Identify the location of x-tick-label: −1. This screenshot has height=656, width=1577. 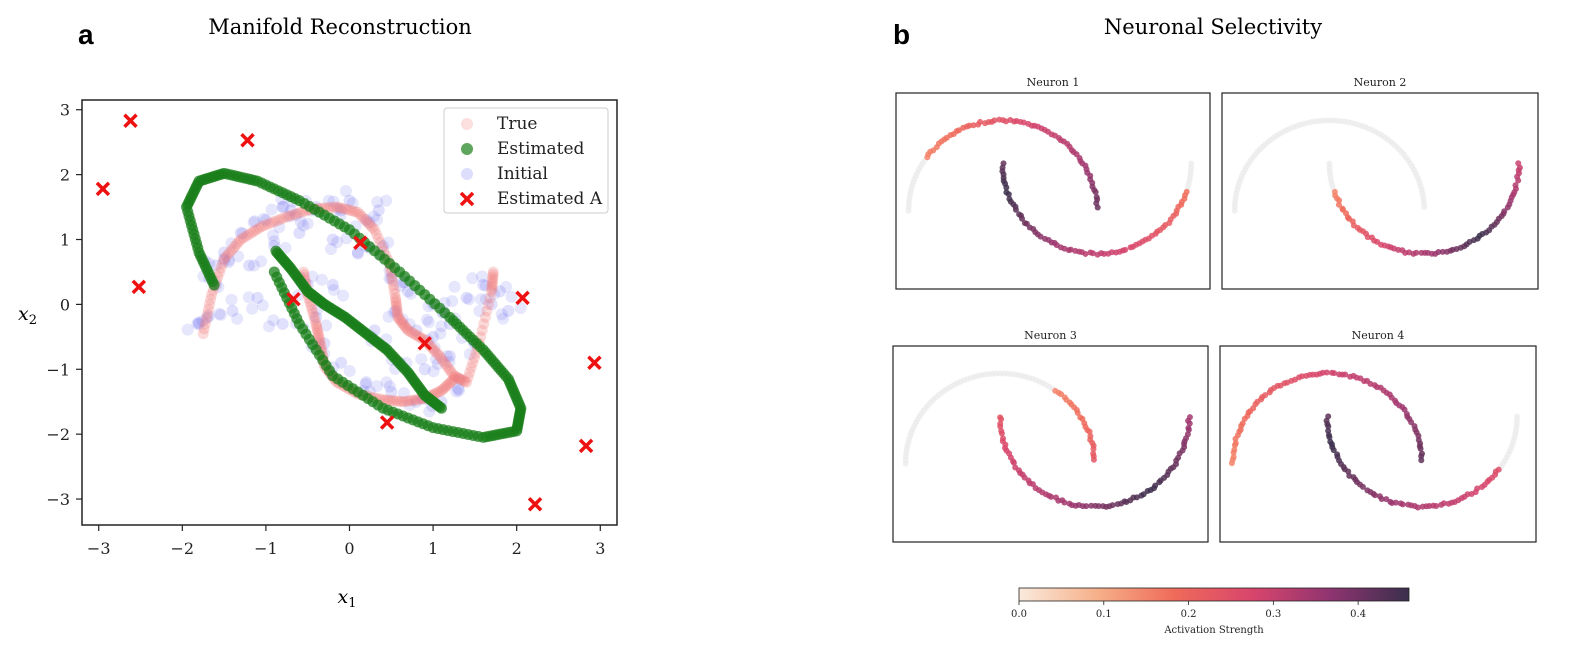
(266, 548).